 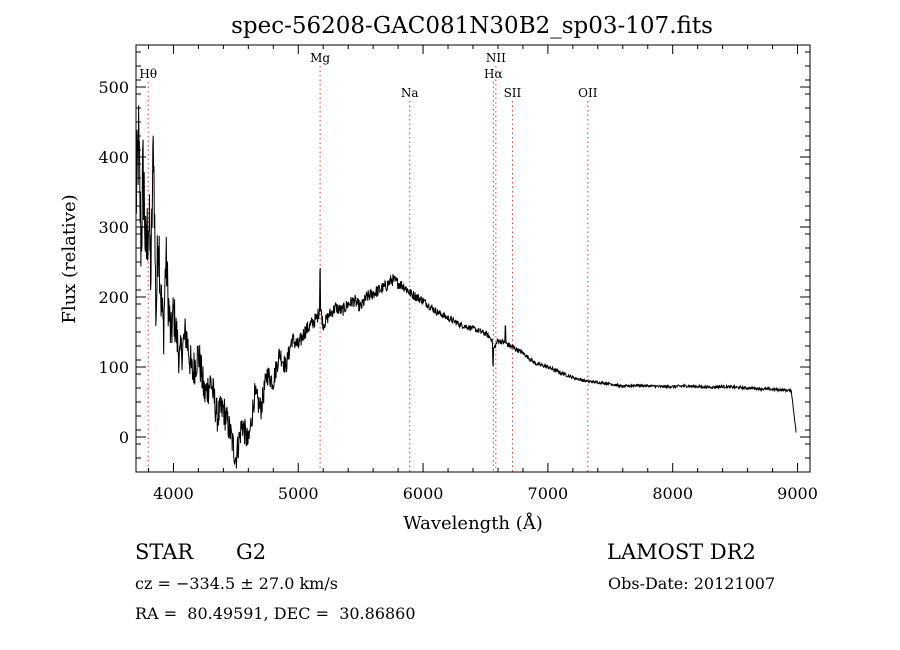 I want to click on y-tick-label: 100, so click(x=113, y=367).